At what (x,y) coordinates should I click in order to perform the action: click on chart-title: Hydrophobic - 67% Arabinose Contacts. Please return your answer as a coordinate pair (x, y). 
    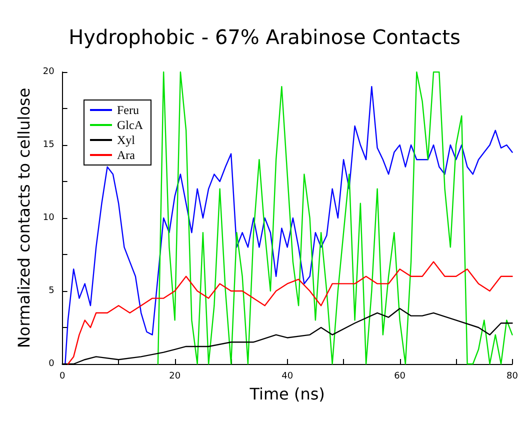
    Looking at the image, I should click on (264, 37).